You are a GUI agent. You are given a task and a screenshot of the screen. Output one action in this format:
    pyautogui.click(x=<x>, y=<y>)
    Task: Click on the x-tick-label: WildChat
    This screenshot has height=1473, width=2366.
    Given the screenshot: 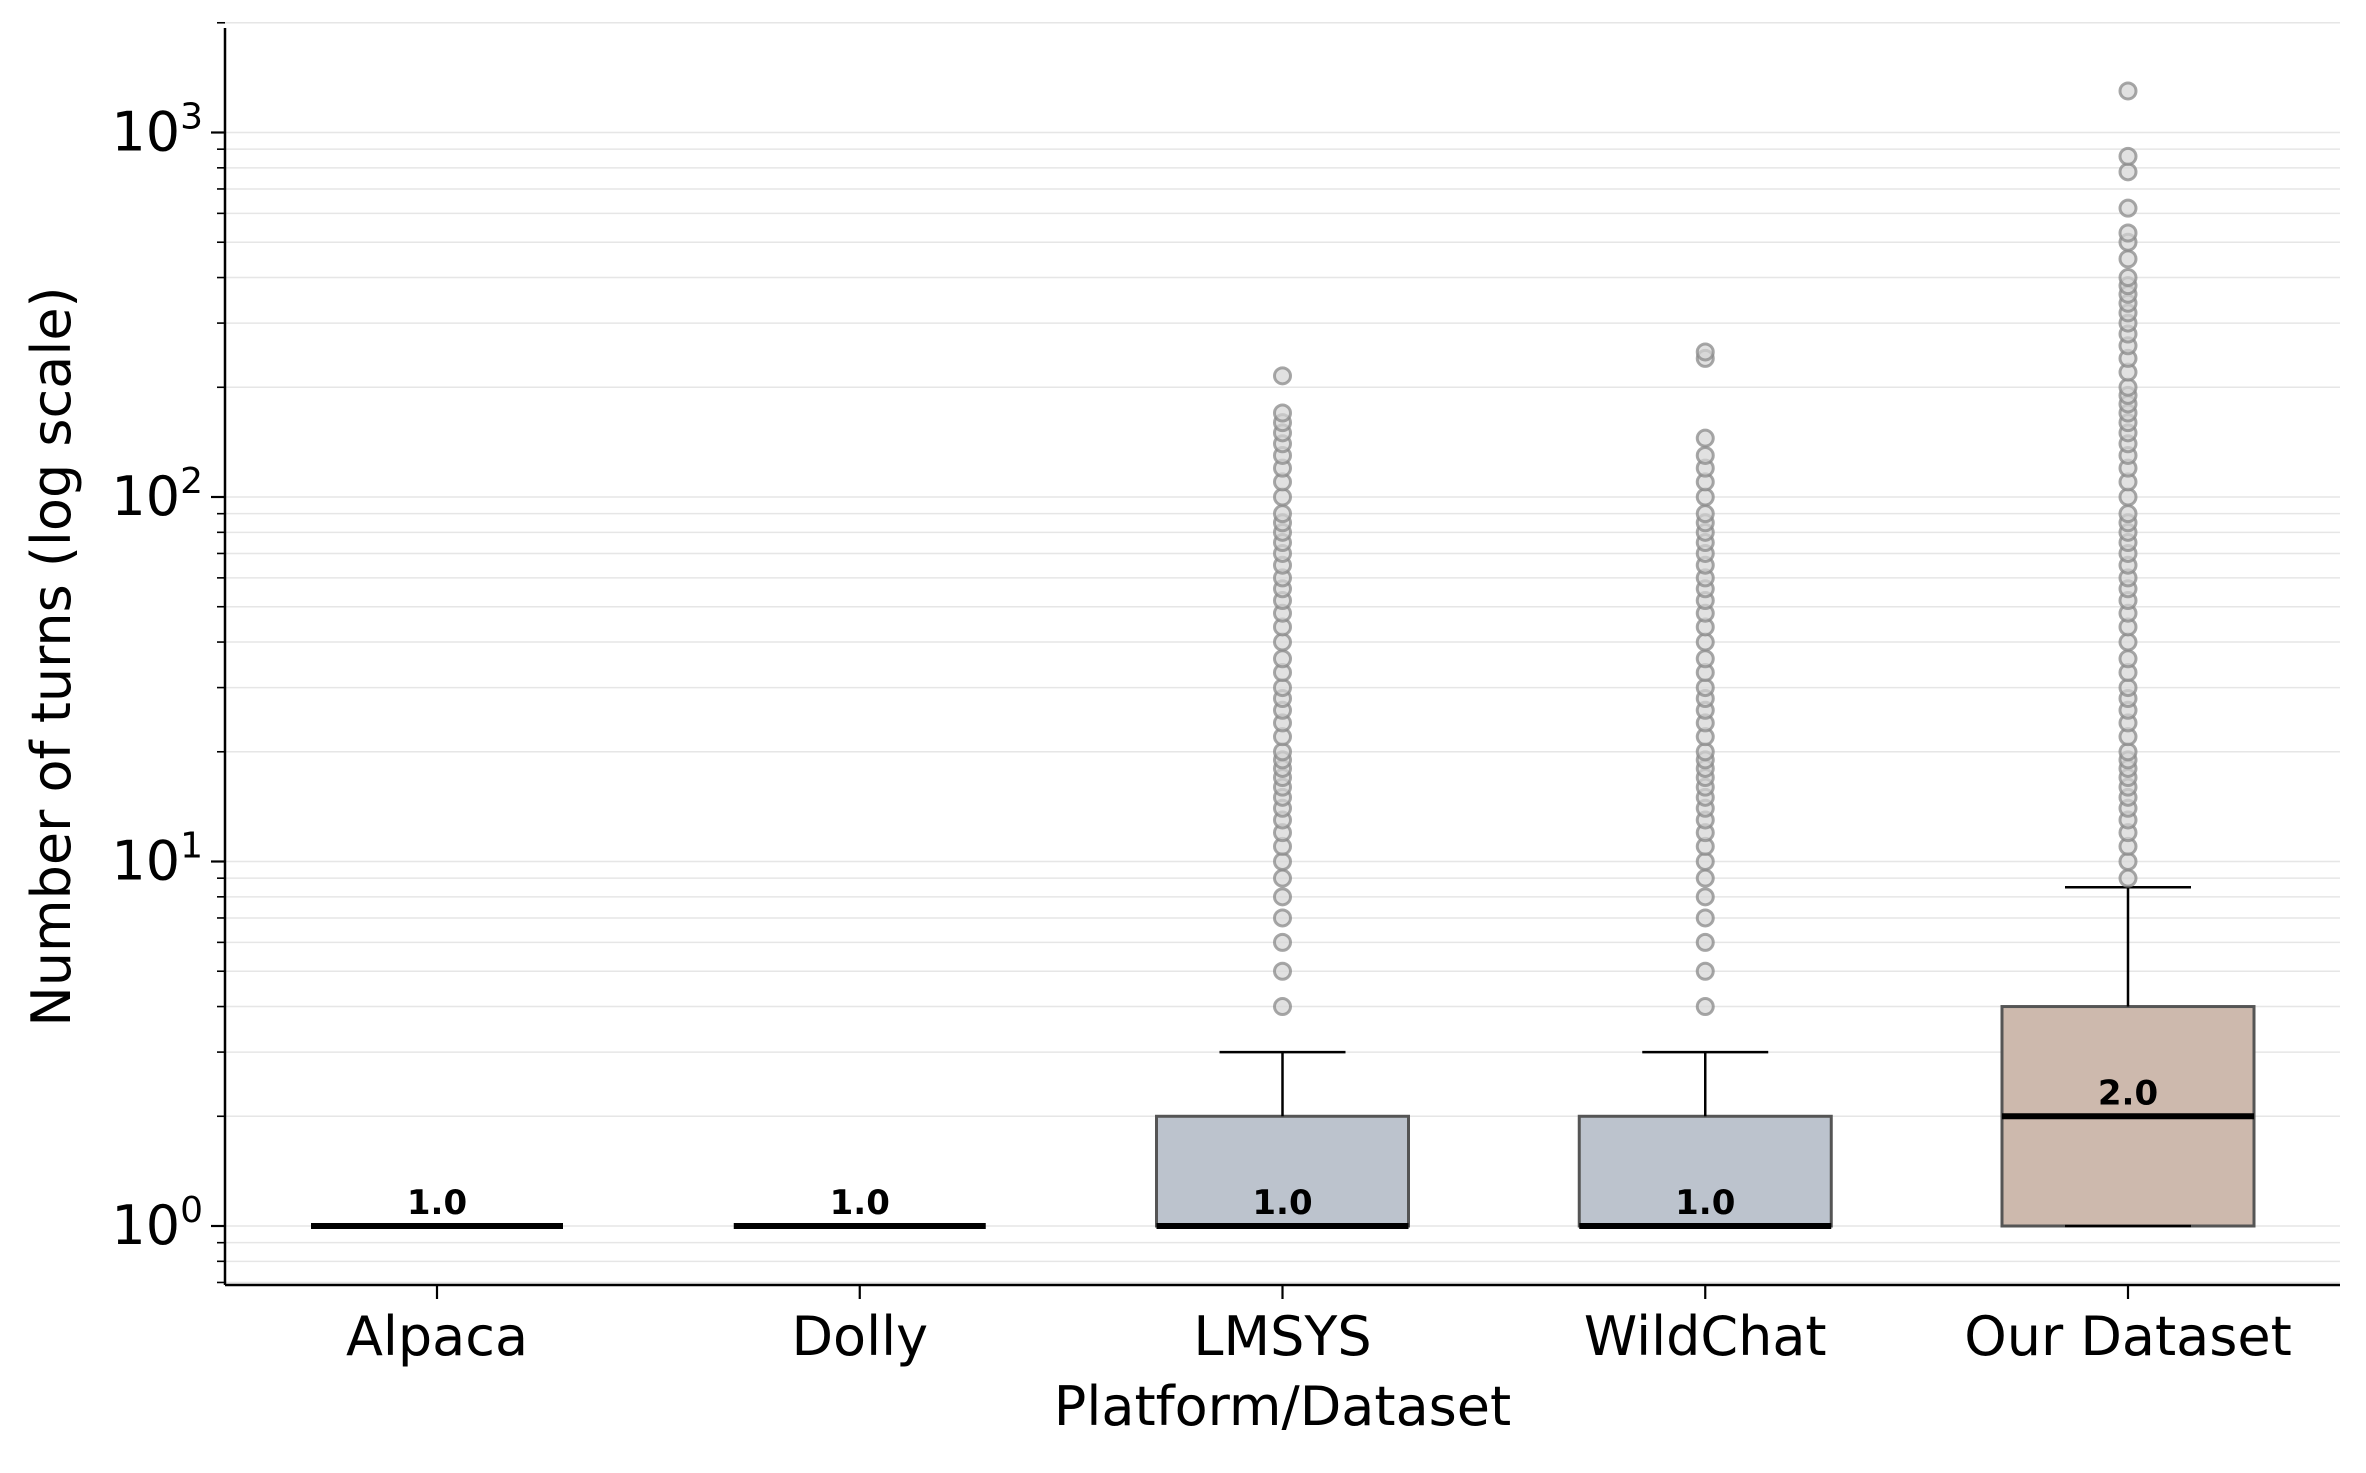 What is the action you would take?
    pyautogui.click(x=1705, y=1336)
    